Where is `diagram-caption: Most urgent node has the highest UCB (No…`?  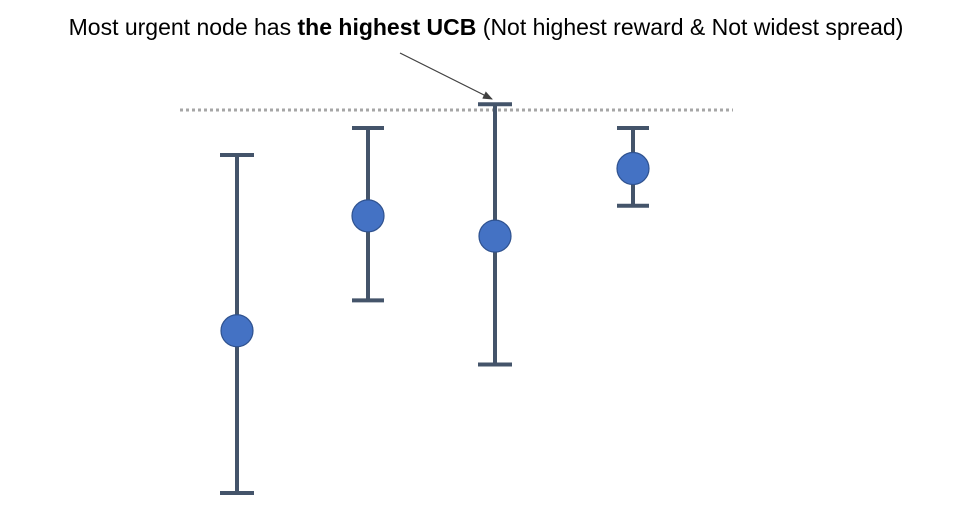 diagram-caption: Most urgent node has the highest UCB (No… is located at coordinates (486, 27).